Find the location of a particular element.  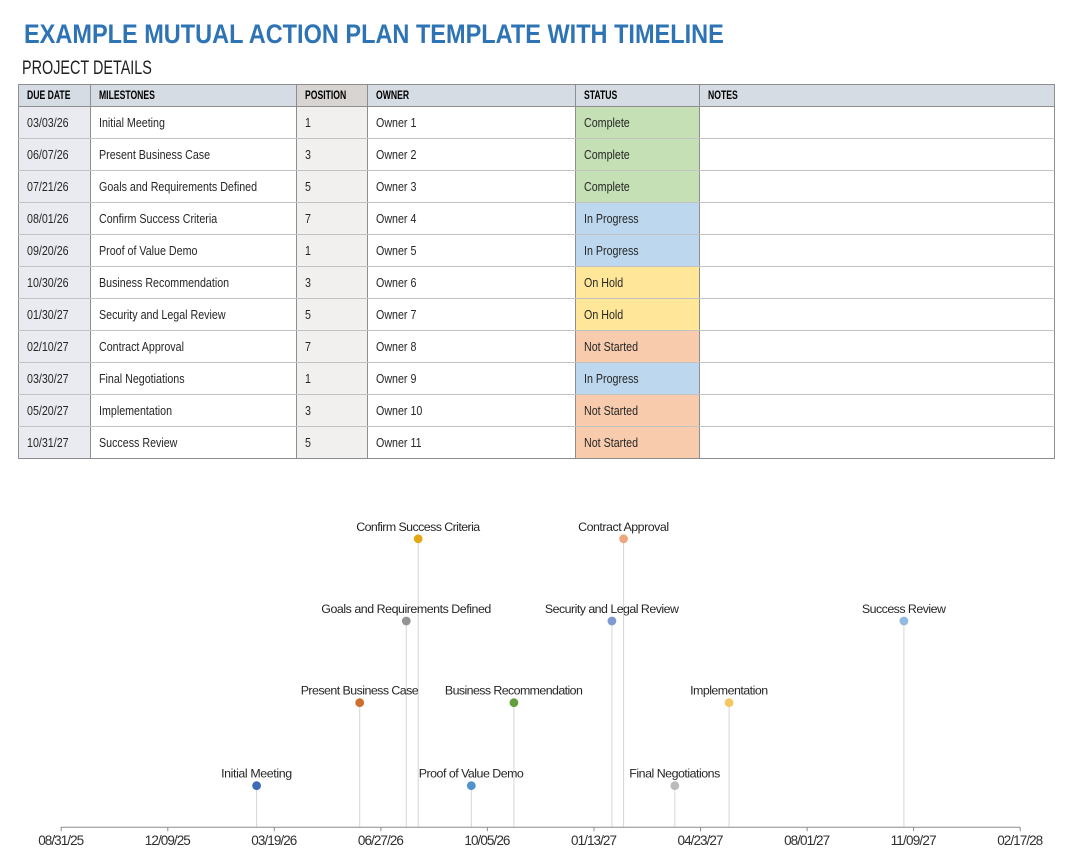

svg-text: Final Negotiations is located at coordinates (674, 774).